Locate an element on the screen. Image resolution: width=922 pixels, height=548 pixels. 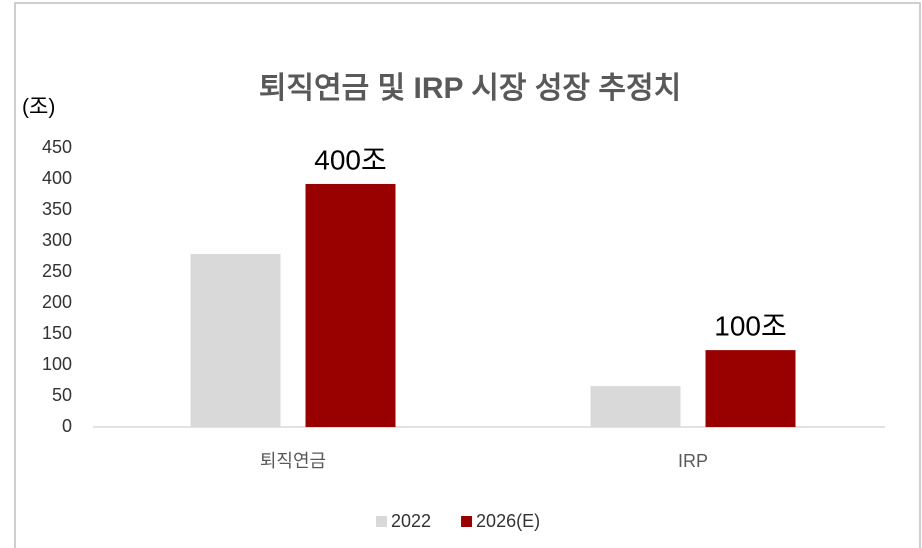
annotation: 100조 is located at coordinates (750, 326).